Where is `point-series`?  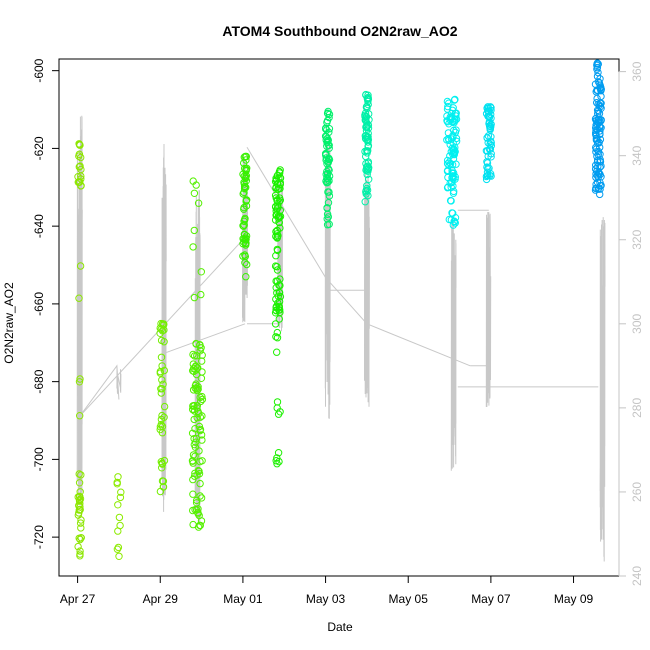 point-series is located at coordinates (452, 162).